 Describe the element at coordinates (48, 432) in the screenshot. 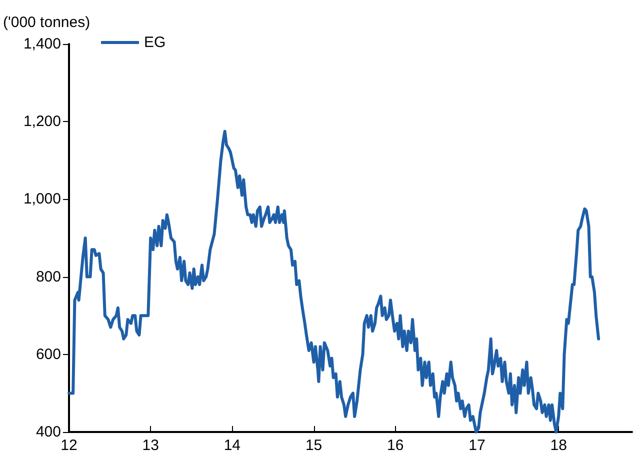

I see `y-tick-label: 400` at that location.